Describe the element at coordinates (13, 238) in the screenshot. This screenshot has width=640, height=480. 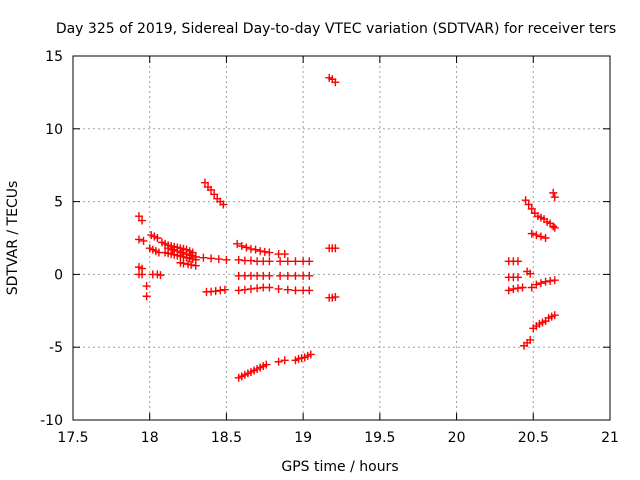
I see `y-axis-label: SDTVAR / TECUs` at that location.